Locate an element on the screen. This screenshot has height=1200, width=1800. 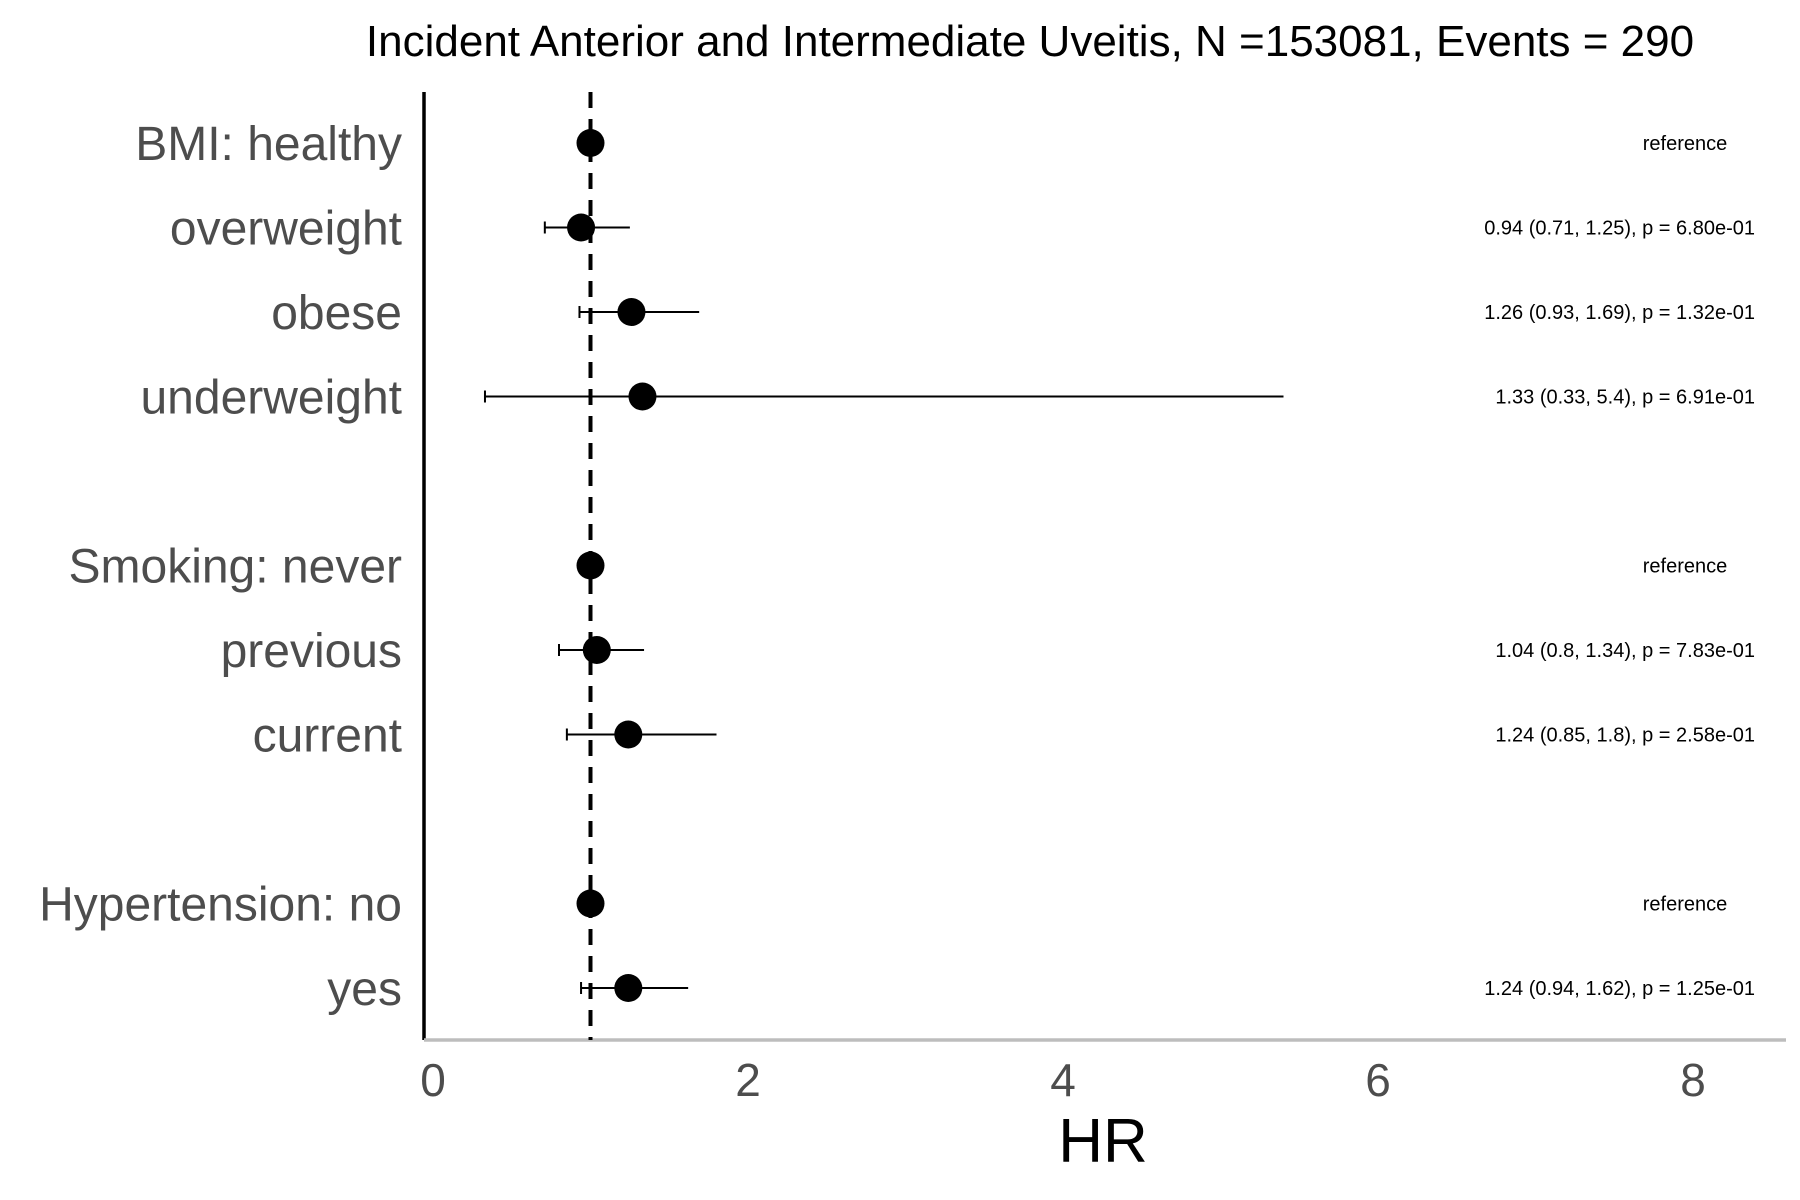
row-label: obese is located at coordinates (336, 313).